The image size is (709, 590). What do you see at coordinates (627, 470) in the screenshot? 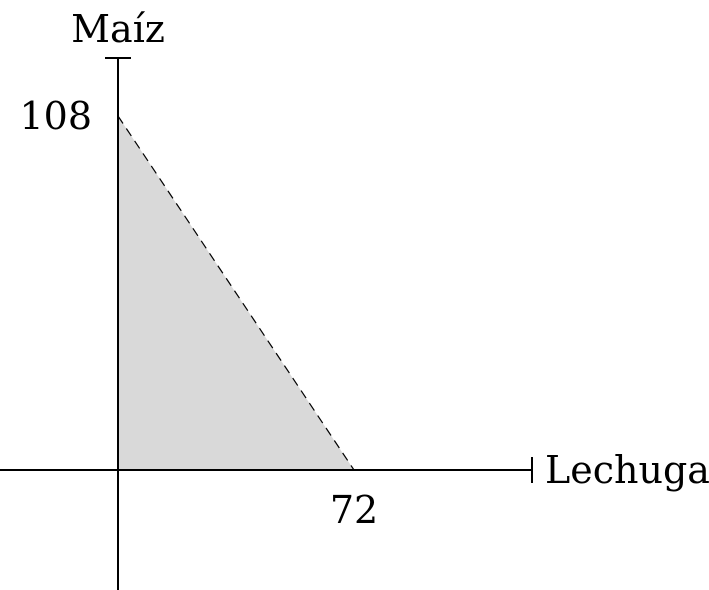
I see `x-axis-label: Lechuga` at bounding box center [627, 470].